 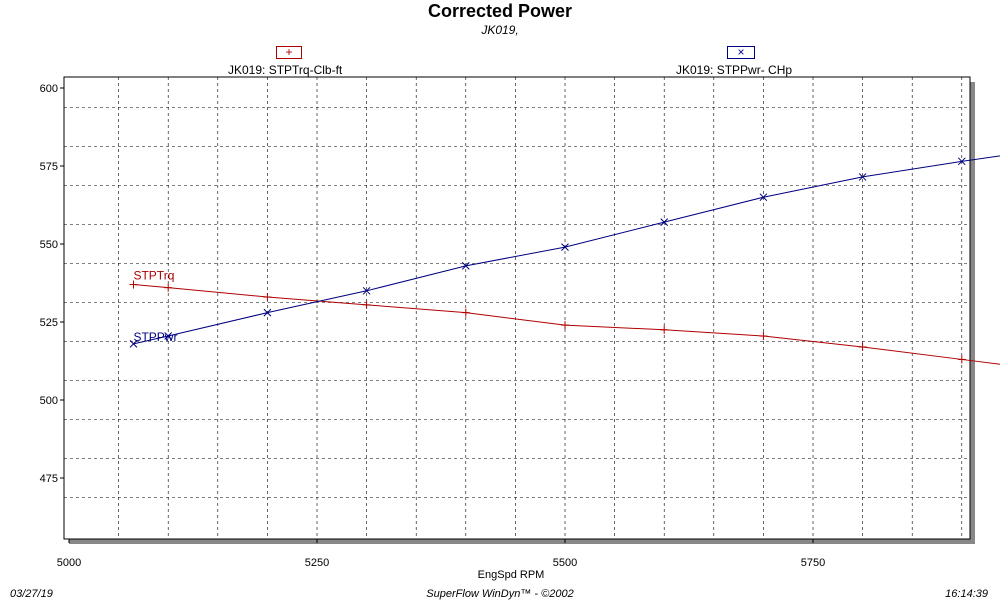 I want to click on legend-torque-swatch: +, so click(x=289, y=52).